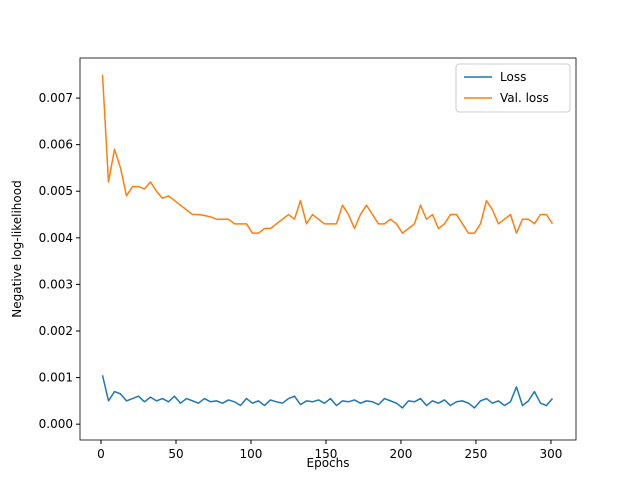 The height and width of the screenshot is (480, 640). I want to click on y-tick-label: 0.002, so click(56, 331).